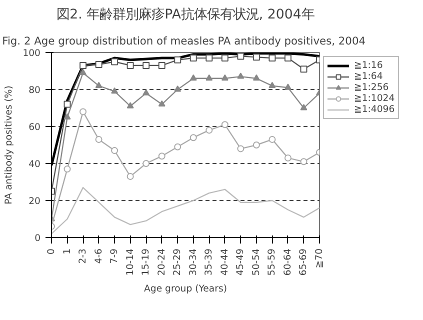  What do you see at coordinates (83, 256) in the screenshot?
I see `x-tick-label: 2-3` at bounding box center [83, 256].